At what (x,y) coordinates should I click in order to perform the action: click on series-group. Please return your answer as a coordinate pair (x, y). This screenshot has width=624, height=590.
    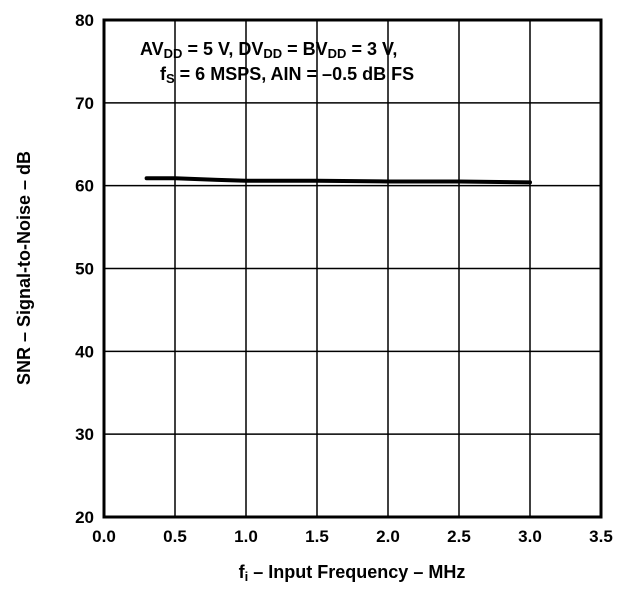
    Looking at the image, I should click on (338, 180).